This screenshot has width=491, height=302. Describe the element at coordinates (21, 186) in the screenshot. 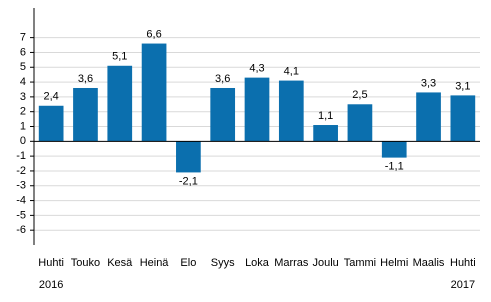

I see `y-tick-label: -3` at that location.